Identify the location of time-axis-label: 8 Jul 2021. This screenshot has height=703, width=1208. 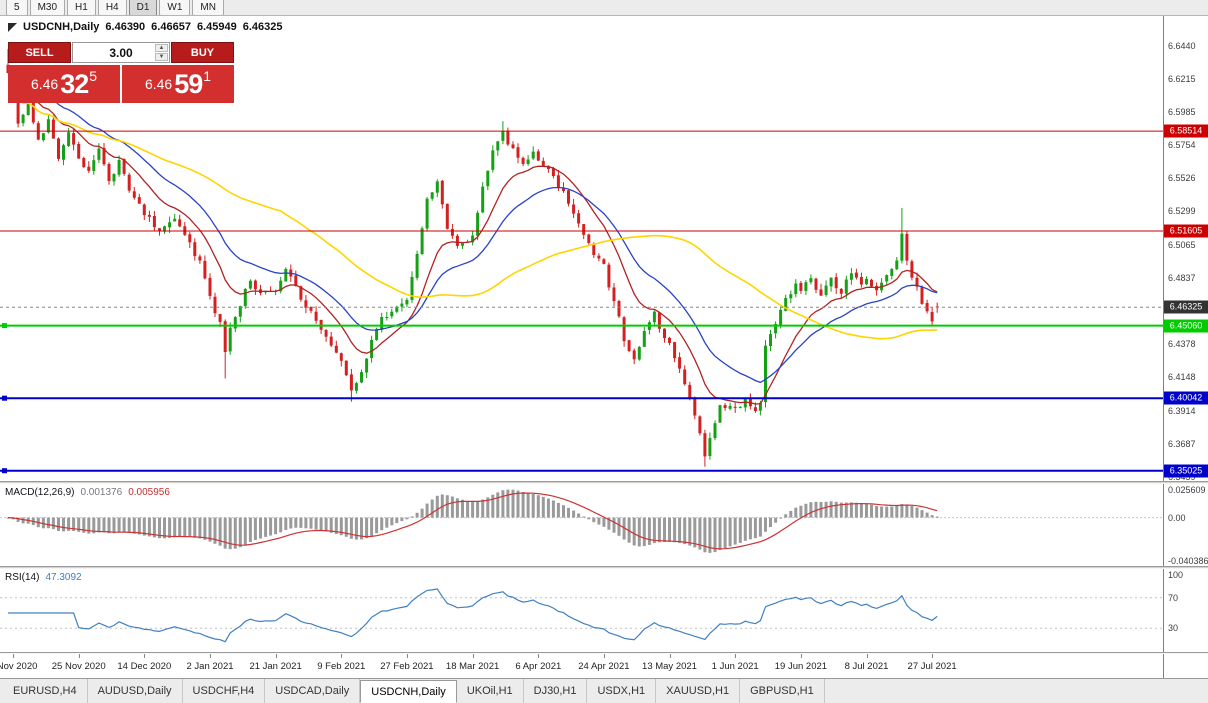
(866, 666).